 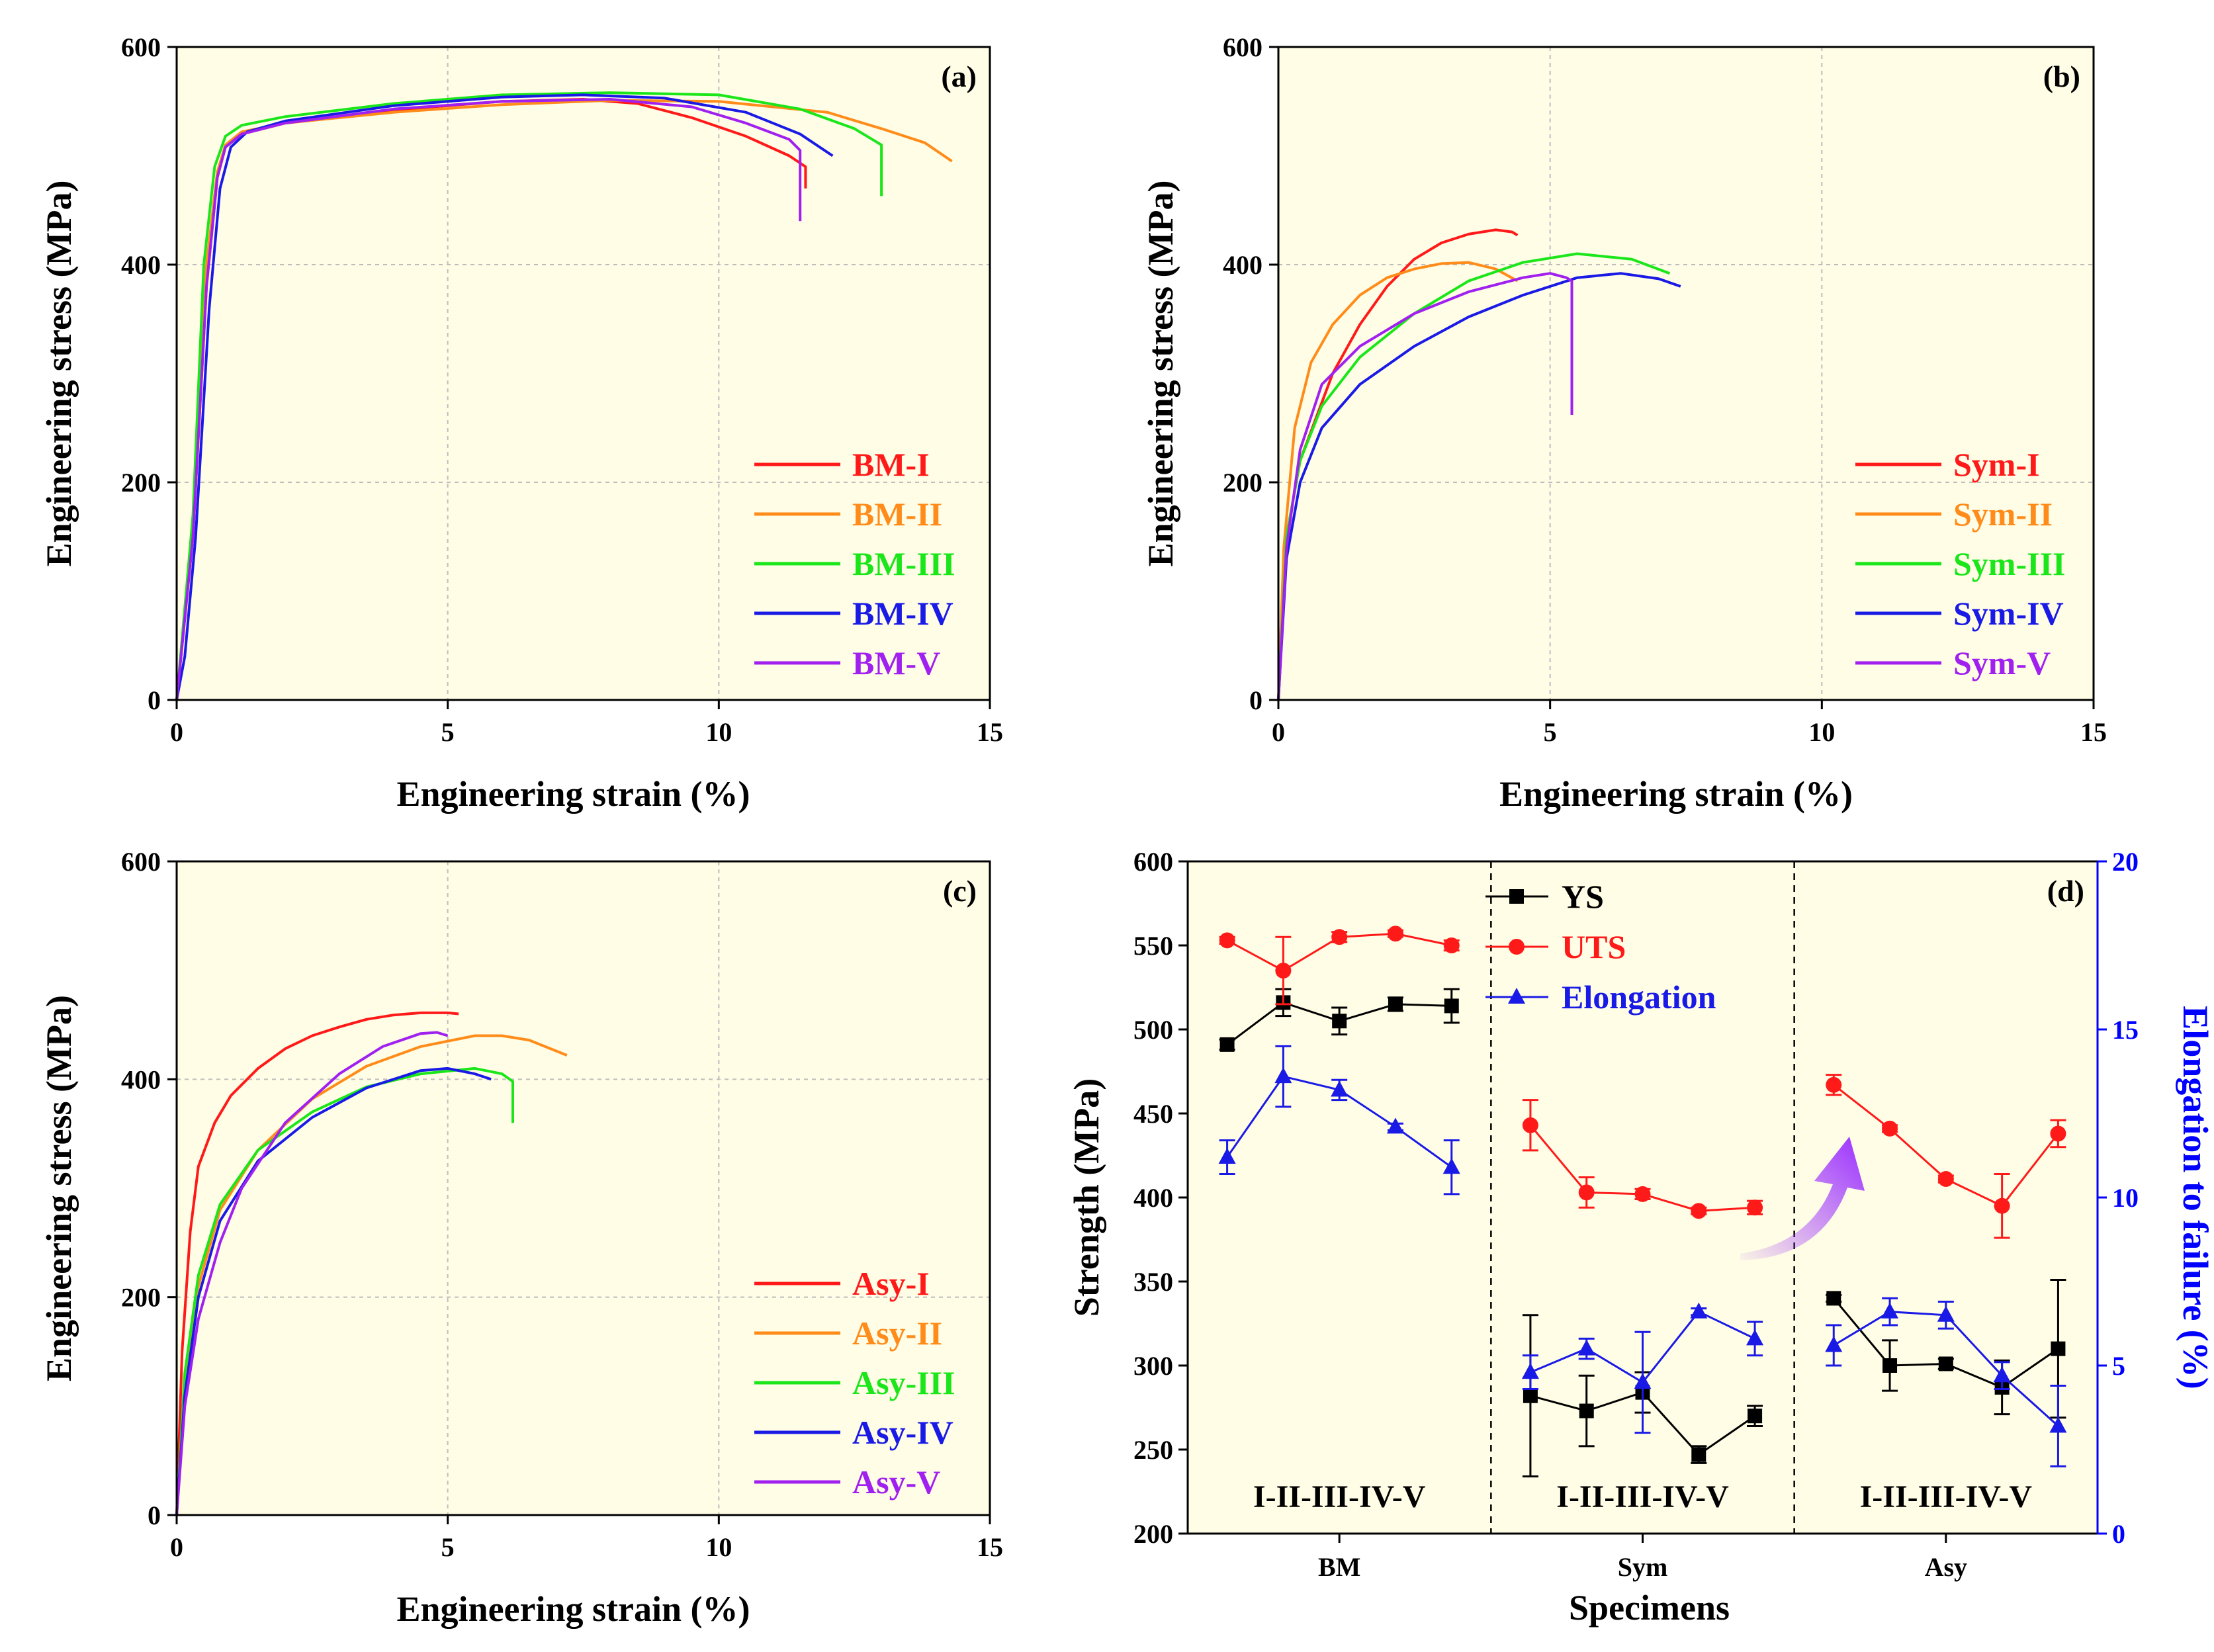 What do you see at coordinates (1946, 1567) in the screenshot?
I see `x-tick-label: Asy` at bounding box center [1946, 1567].